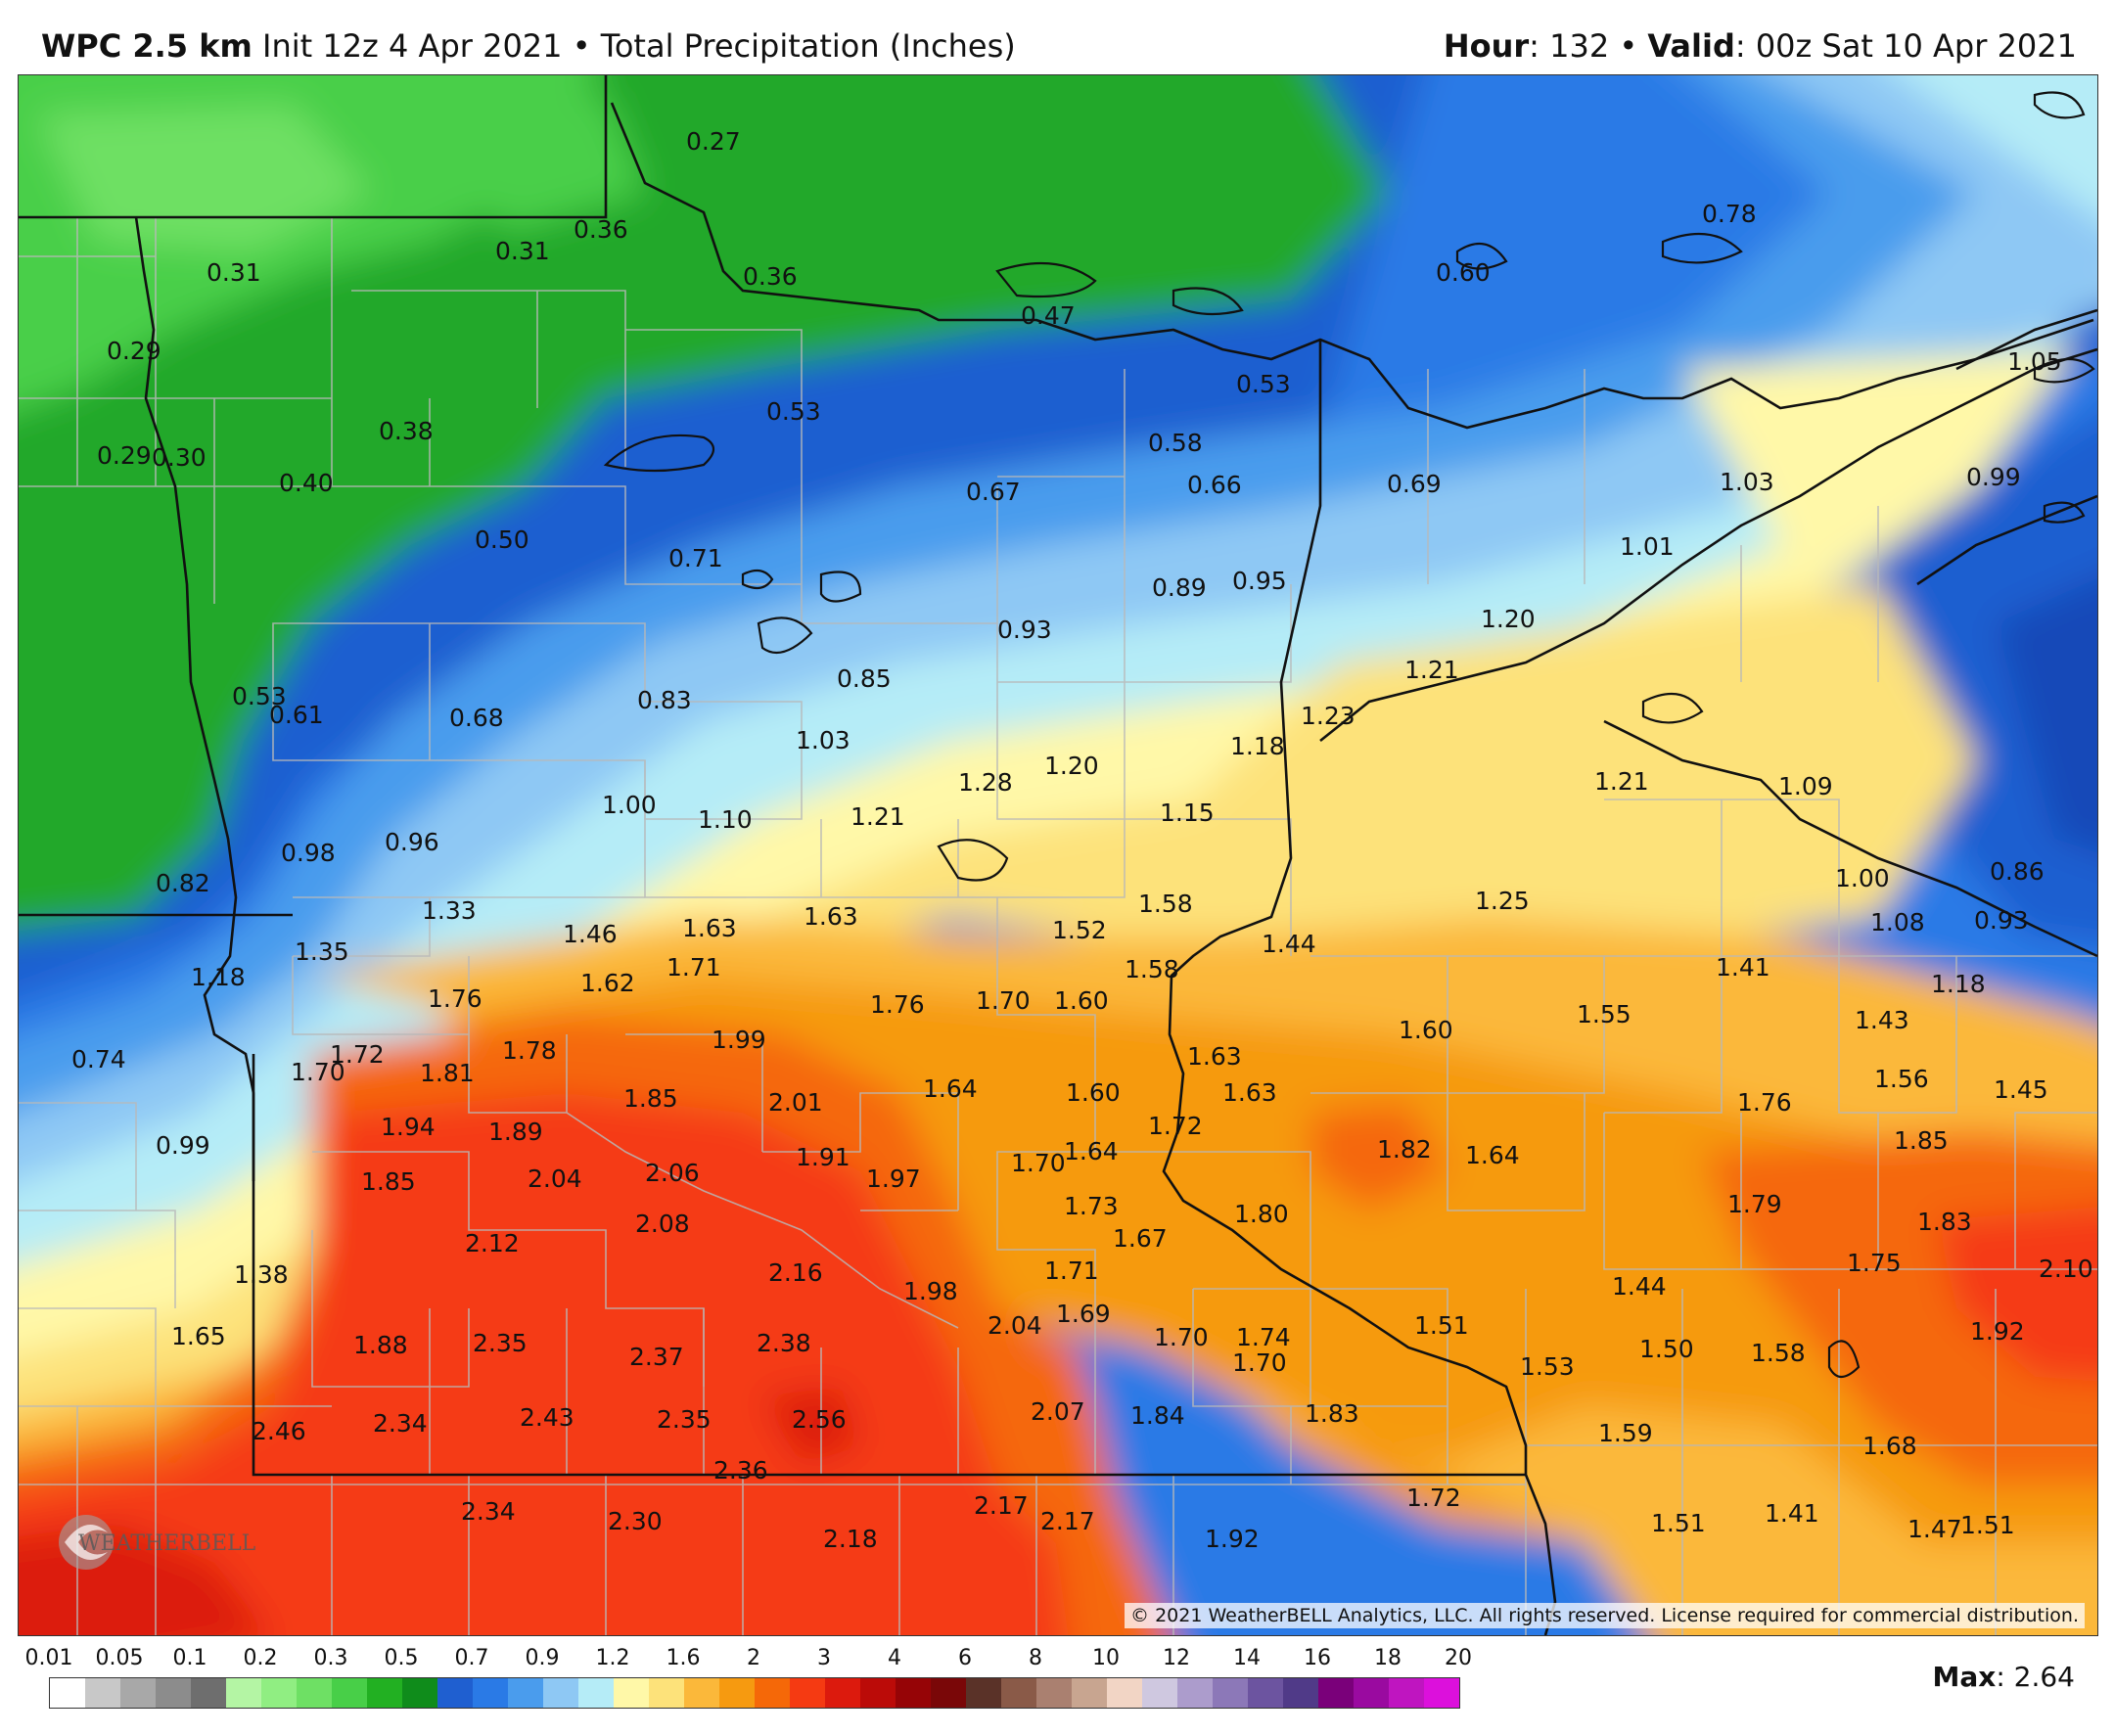 This screenshot has width=2114, height=1736. I want to click on precip-value-label: 1.56, so click(1902, 1079).